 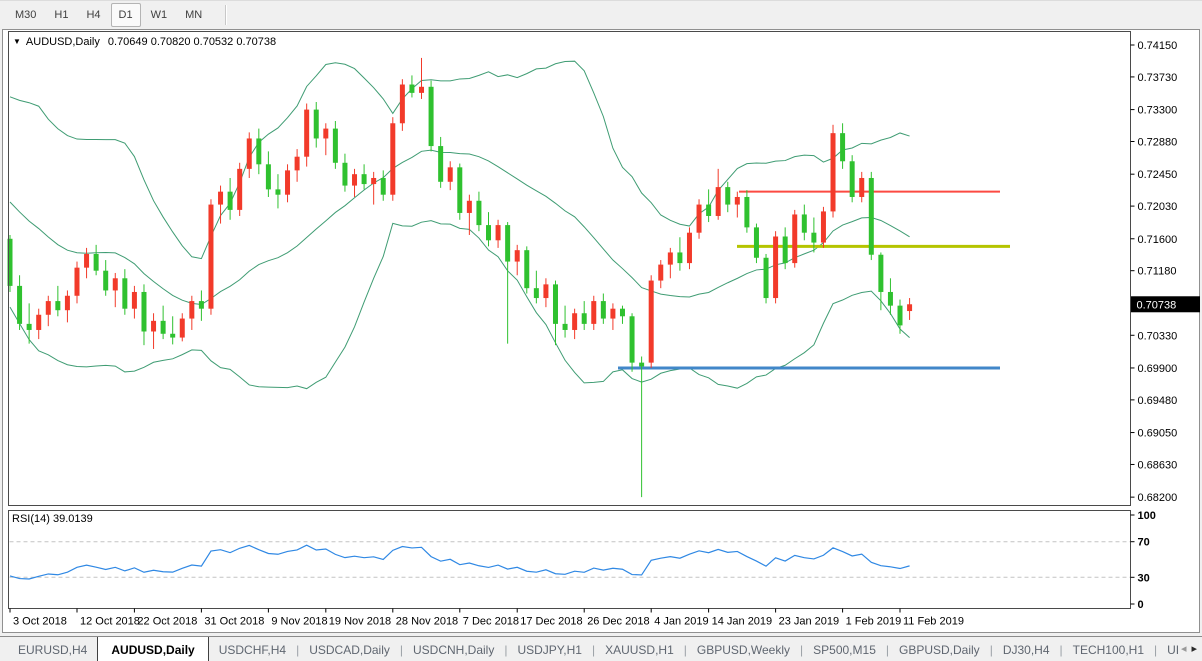 I want to click on rsi-axis-label: 70, so click(x=1144, y=543).